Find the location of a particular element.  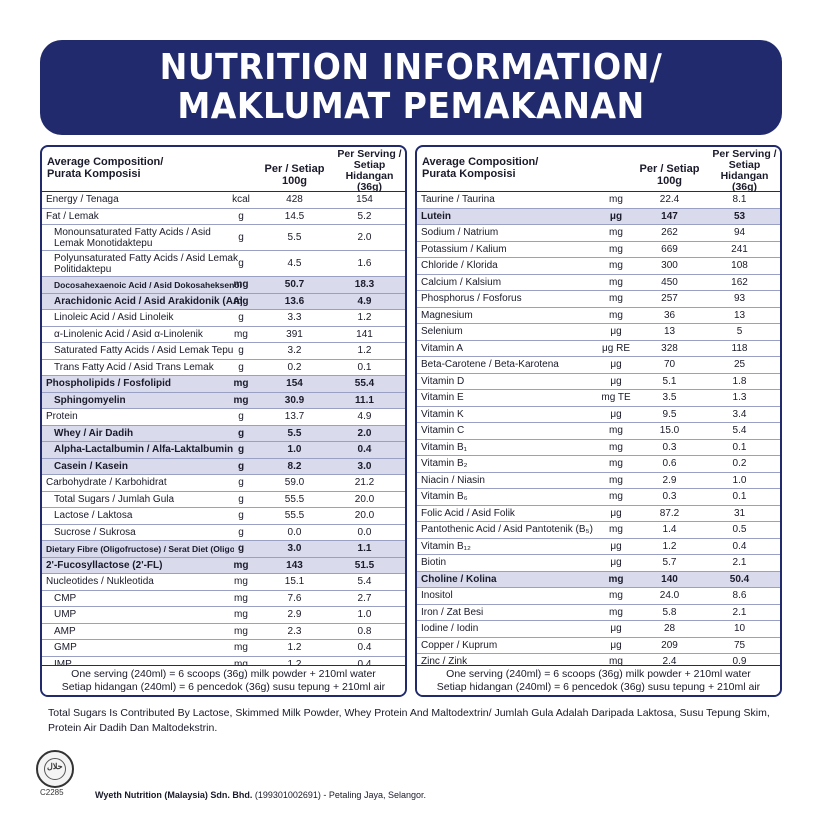

value-per-serving: 11.1 is located at coordinates (364, 400).